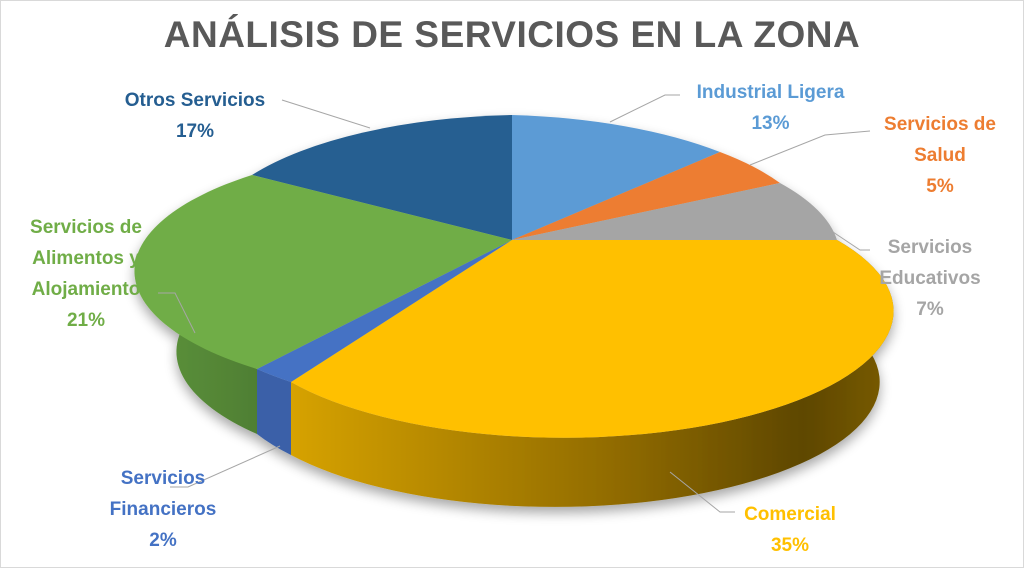  What do you see at coordinates (274, 412) in the screenshot?
I see `side-financieros` at bounding box center [274, 412].